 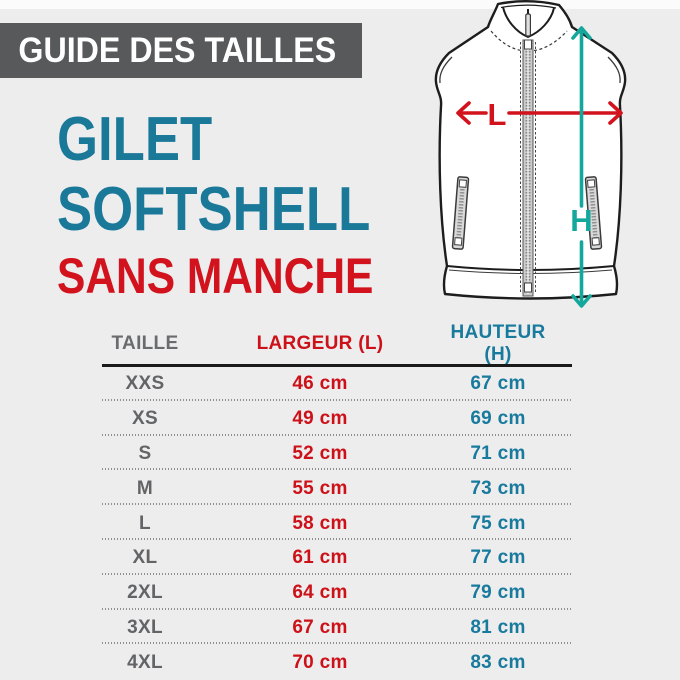 What do you see at coordinates (498, 558) in the screenshot?
I see `hauteur-cell: 77 cm` at bounding box center [498, 558].